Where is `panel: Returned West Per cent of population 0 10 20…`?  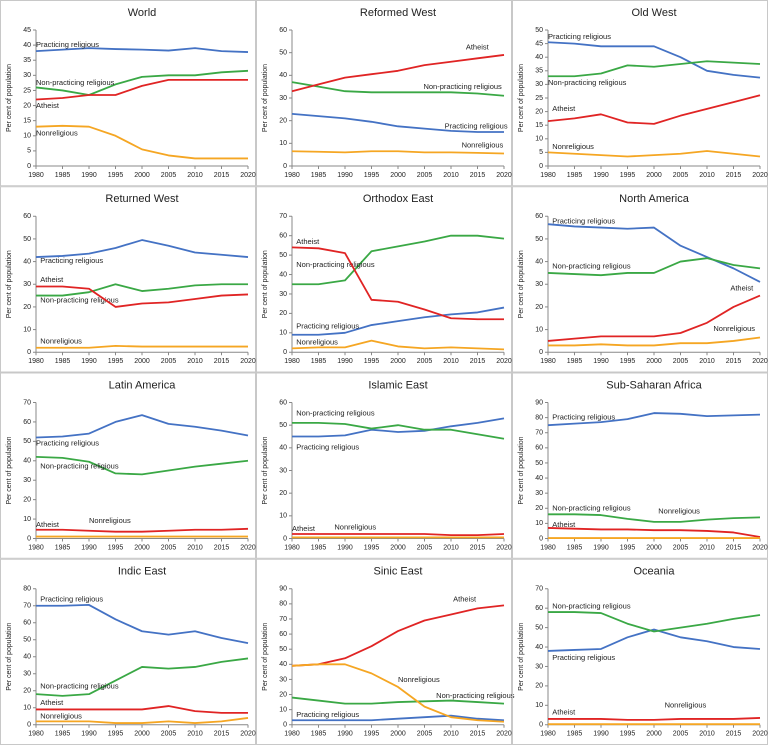
panel: Returned West Per cent of population 0 10 20… is located at coordinates (128, 279).